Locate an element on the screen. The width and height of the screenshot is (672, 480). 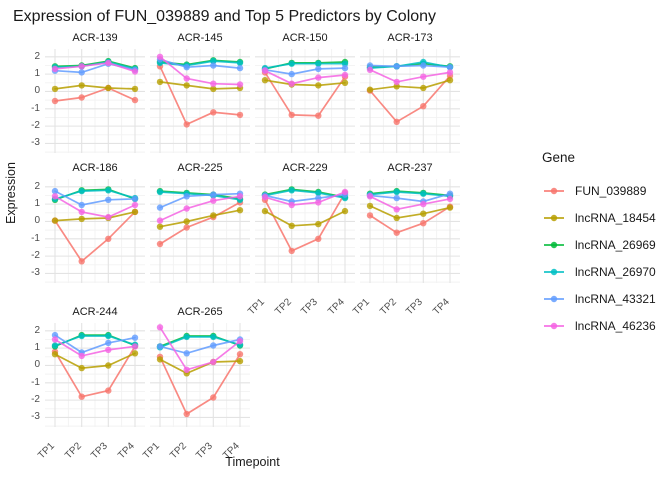
legend-item: lncRNA_26970 is located at coordinates (599, 271).